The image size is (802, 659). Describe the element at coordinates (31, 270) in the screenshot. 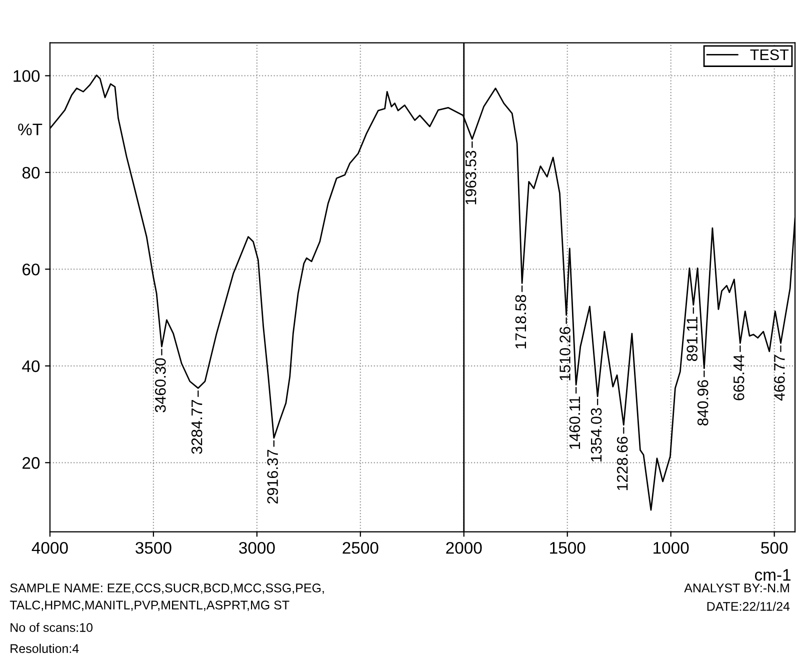

I see `y-tick-label: 60` at that location.